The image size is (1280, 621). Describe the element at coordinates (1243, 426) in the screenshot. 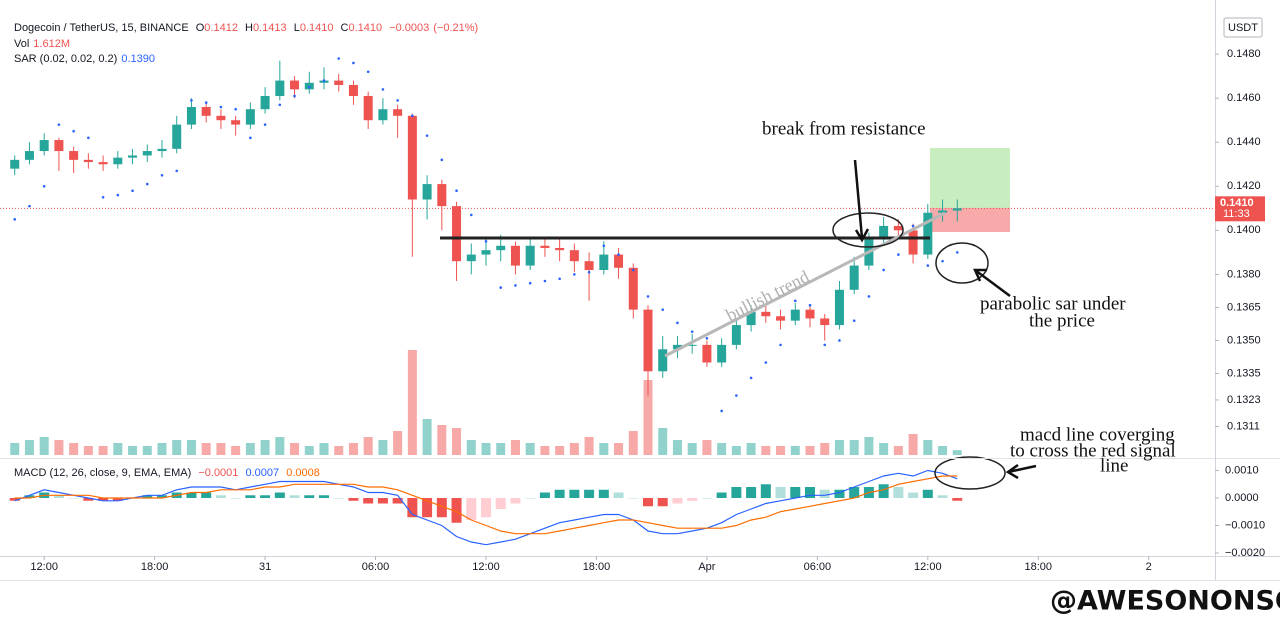

I see `y-tick-label: 0.1311` at that location.